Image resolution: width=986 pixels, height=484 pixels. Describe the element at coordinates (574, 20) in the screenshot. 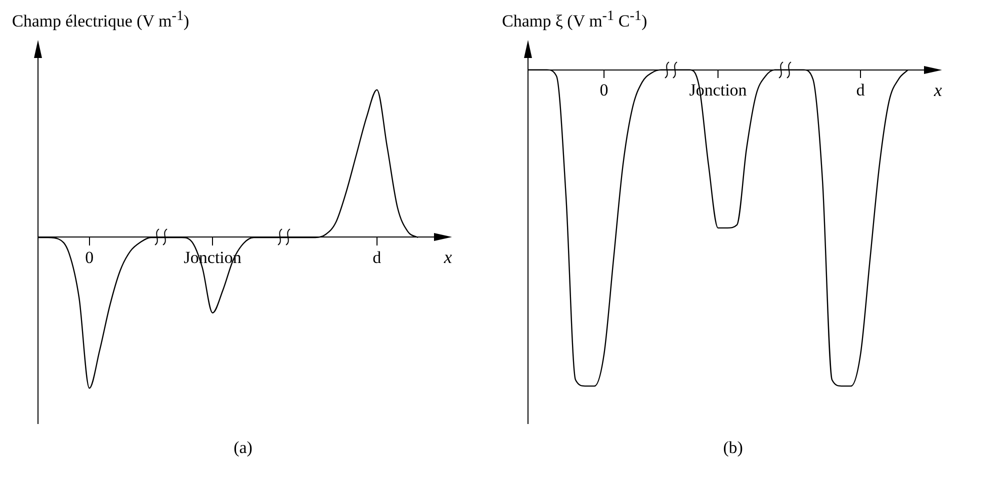

I see `y-axis-title: Champ ξ (V m$^{-1}$ C$^{-1}$)` at that location.